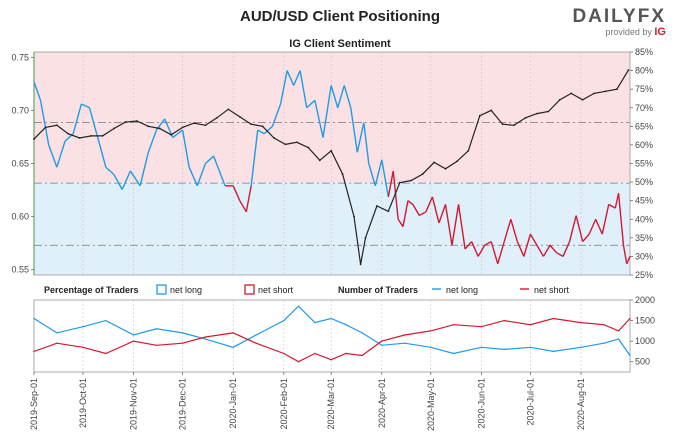 This screenshot has width=680, height=448. I want to click on x-tick-label-11: 2020-Aug-01, so click(581, 404).